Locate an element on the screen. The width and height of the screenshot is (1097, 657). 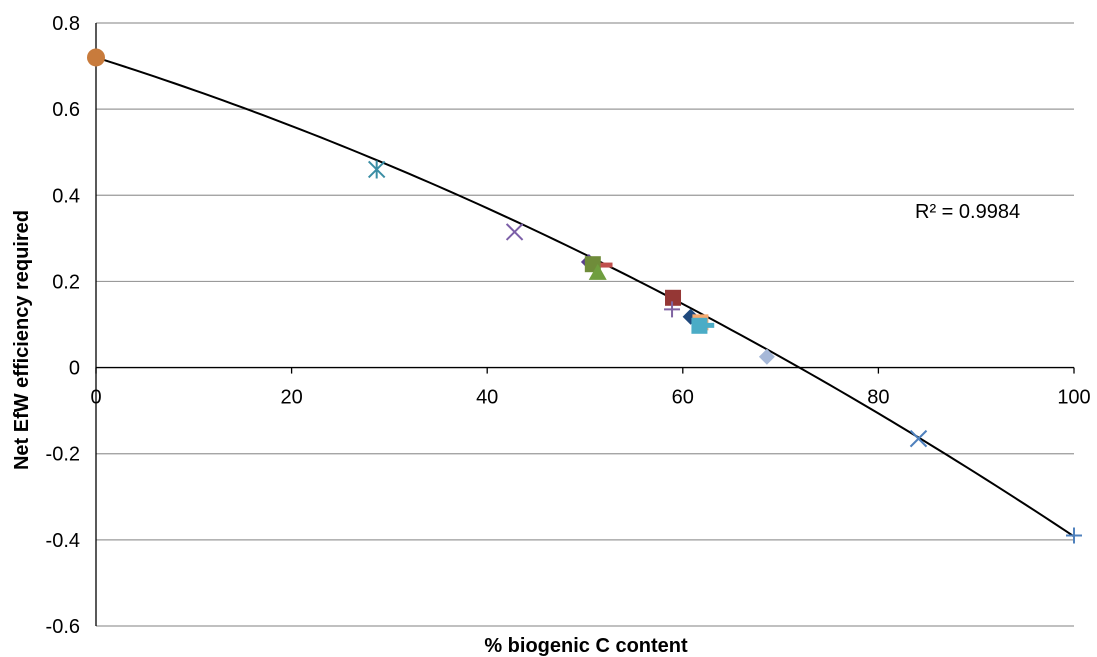
x-tick-label: 40 is located at coordinates (487, 398).